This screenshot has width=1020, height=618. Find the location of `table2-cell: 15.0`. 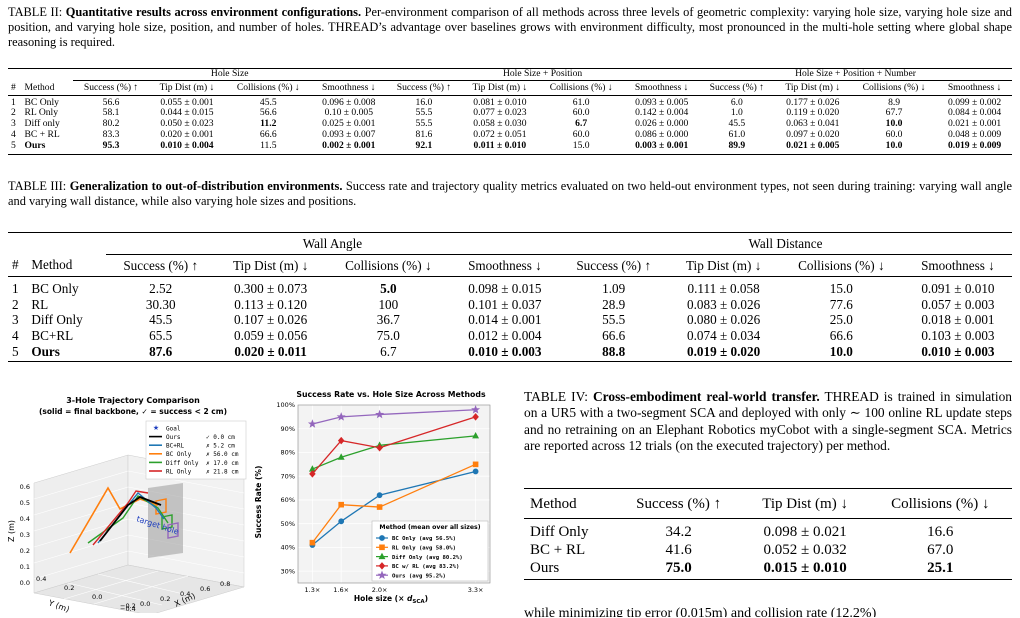

table2-cell: 15.0 is located at coordinates (581, 145).